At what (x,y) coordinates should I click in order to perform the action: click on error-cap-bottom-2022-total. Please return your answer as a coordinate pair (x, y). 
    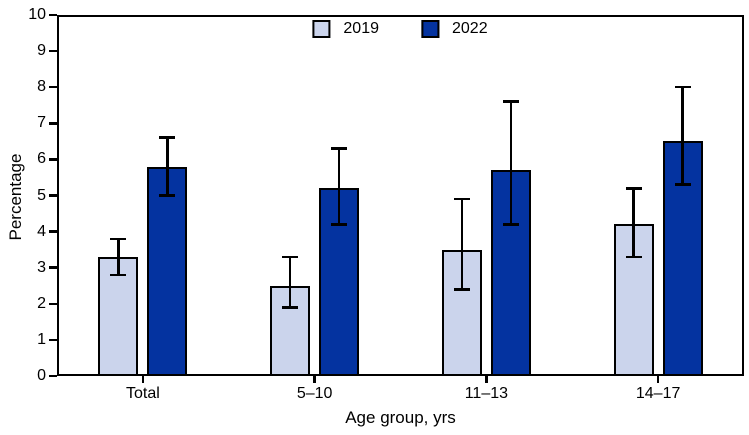
    Looking at the image, I should click on (167, 195).